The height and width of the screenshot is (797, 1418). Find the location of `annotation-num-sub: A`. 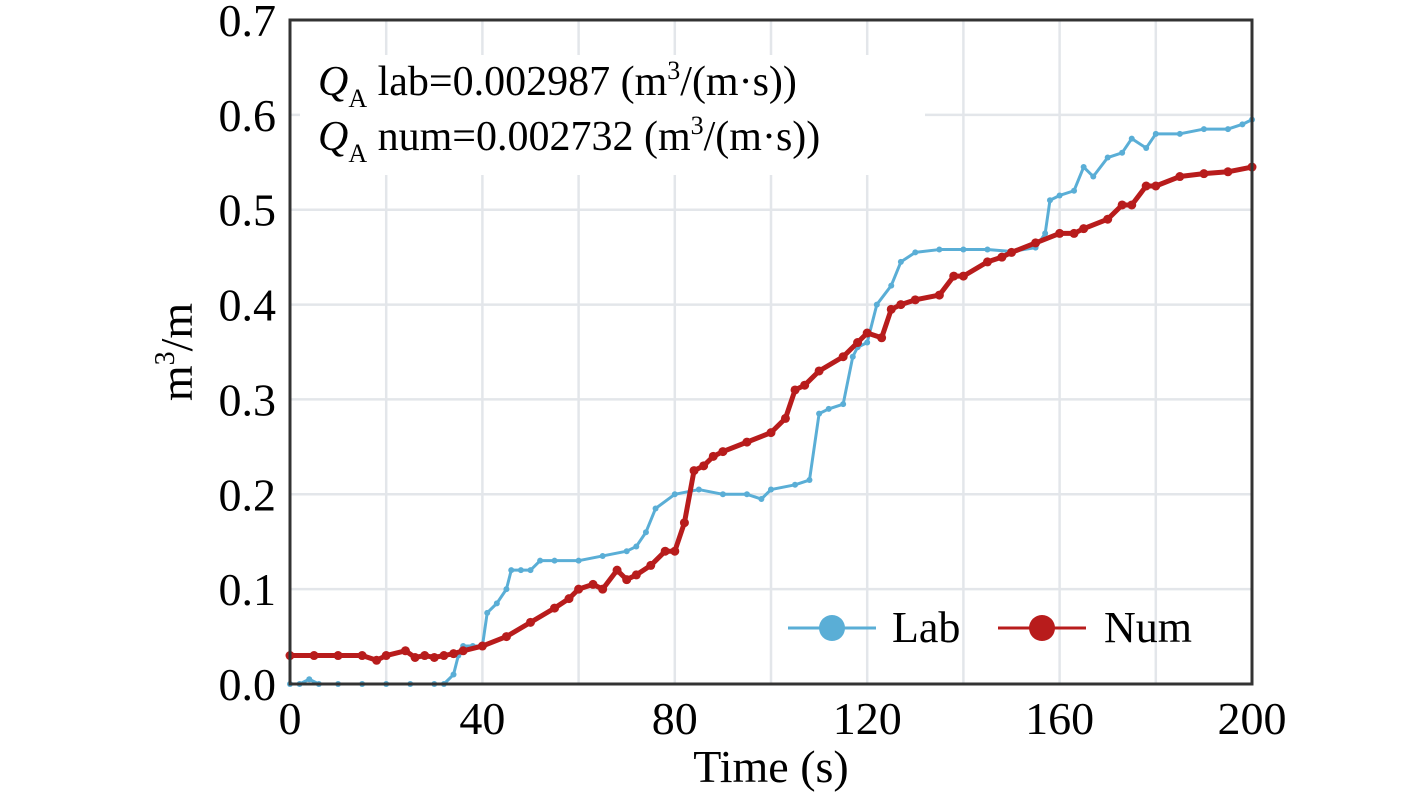

annotation-num-sub: A is located at coordinates (357, 153).